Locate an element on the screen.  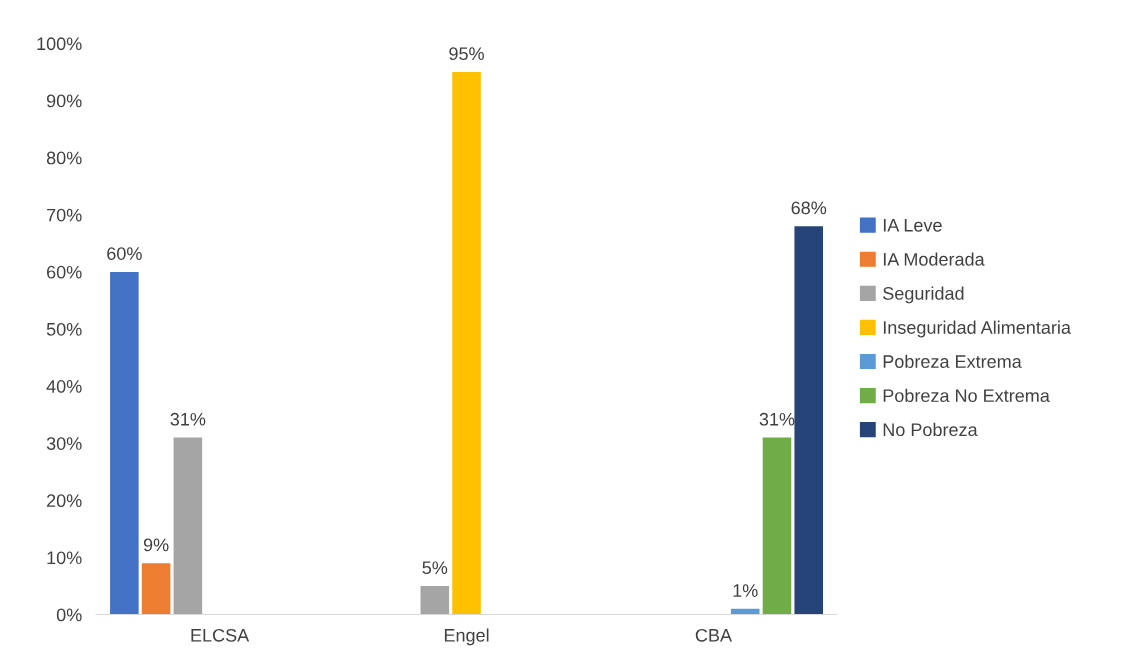
legend-label: No Pobreza is located at coordinates (930, 429).